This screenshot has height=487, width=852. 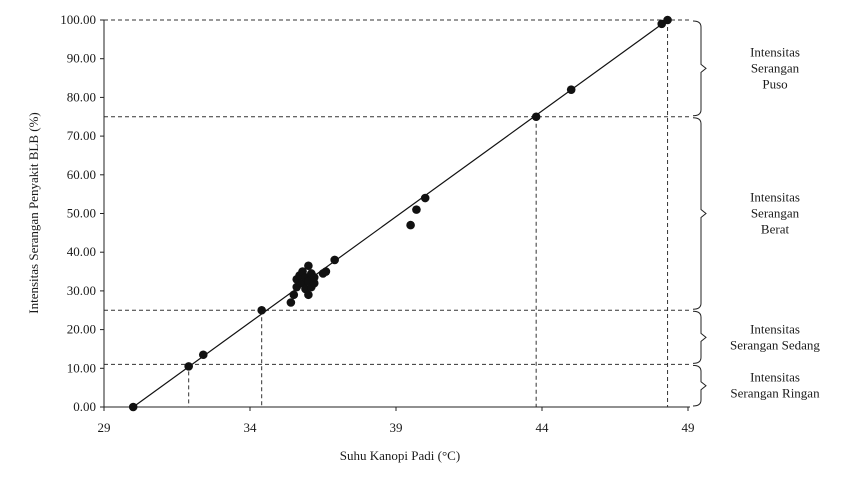 I want to click on x-tick-label: 39, so click(x=396, y=427).